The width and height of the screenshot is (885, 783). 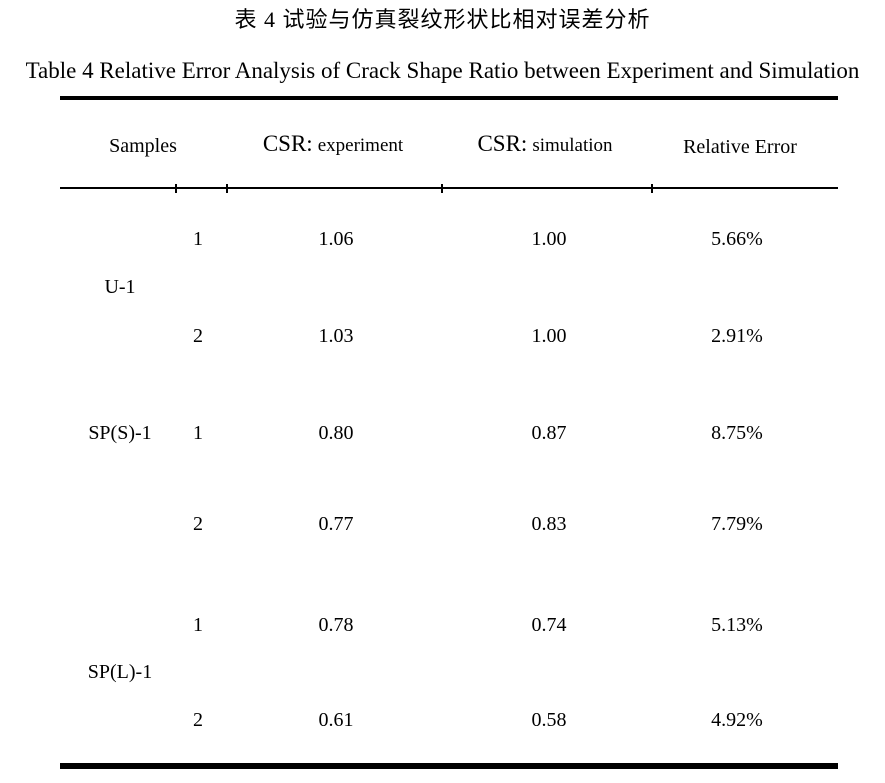 I want to click on table-row: 2 0.77 0.83 7.79%, so click(x=442, y=524).